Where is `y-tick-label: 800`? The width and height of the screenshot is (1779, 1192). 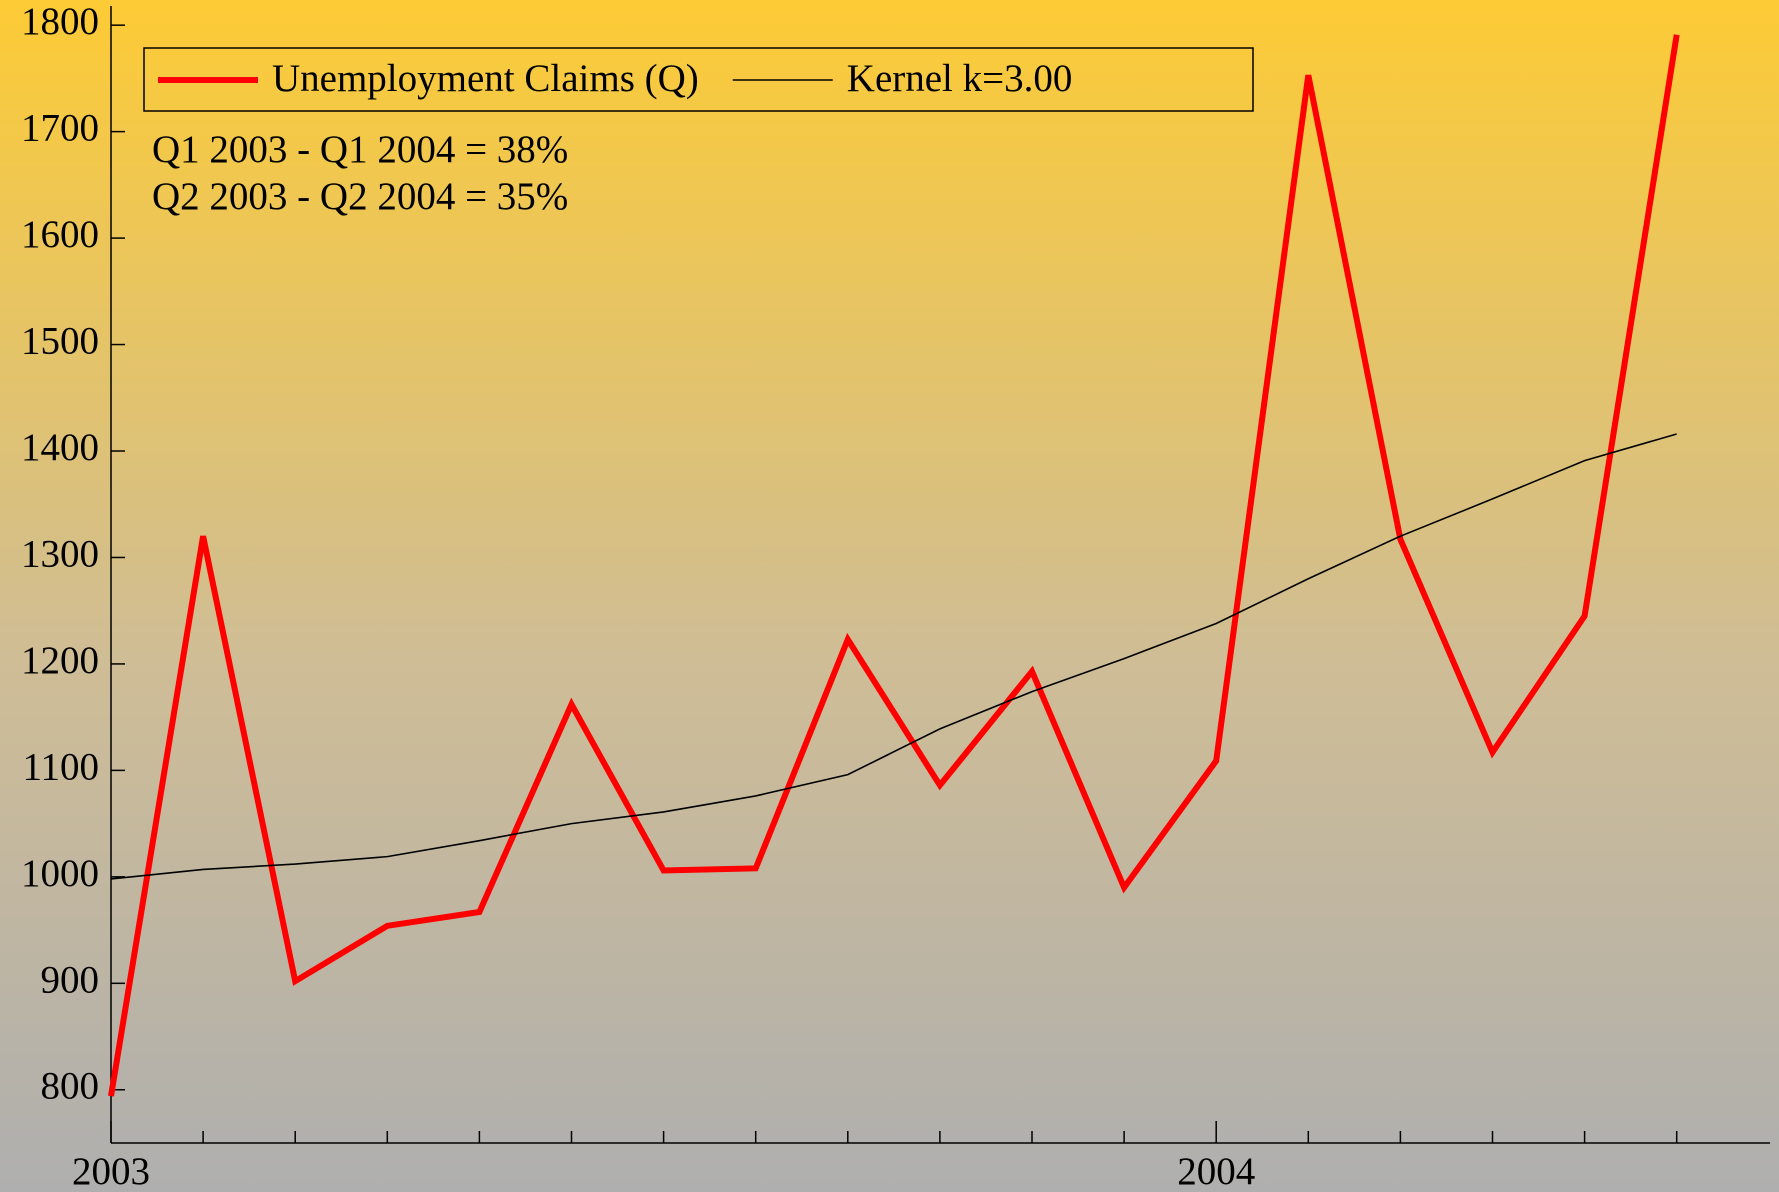
y-tick-label: 800 is located at coordinates (70, 1086).